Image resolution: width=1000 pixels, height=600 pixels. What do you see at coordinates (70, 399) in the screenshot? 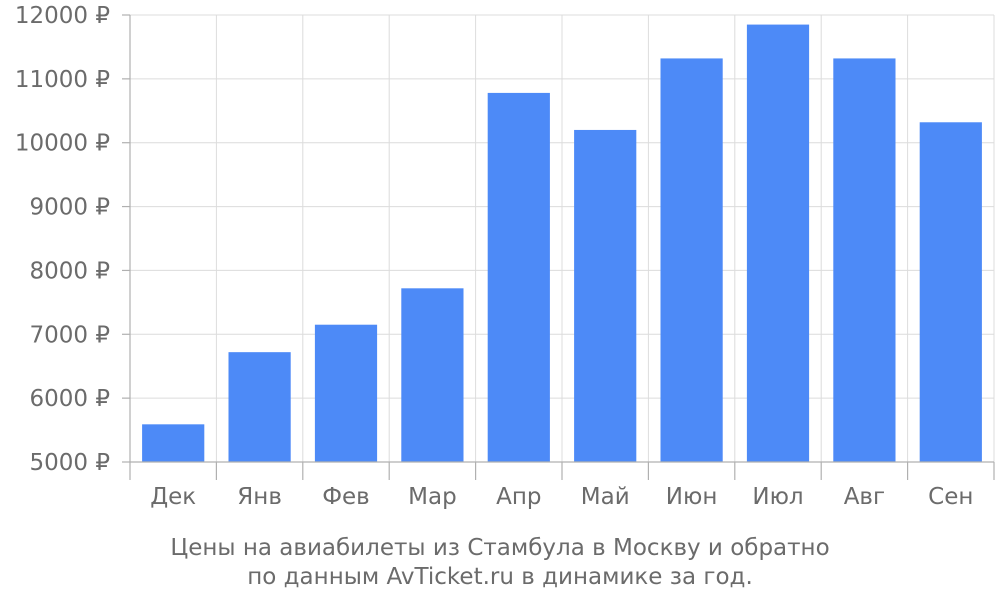
I see `y-tick-label: 6000 ₽` at bounding box center [70, 399].